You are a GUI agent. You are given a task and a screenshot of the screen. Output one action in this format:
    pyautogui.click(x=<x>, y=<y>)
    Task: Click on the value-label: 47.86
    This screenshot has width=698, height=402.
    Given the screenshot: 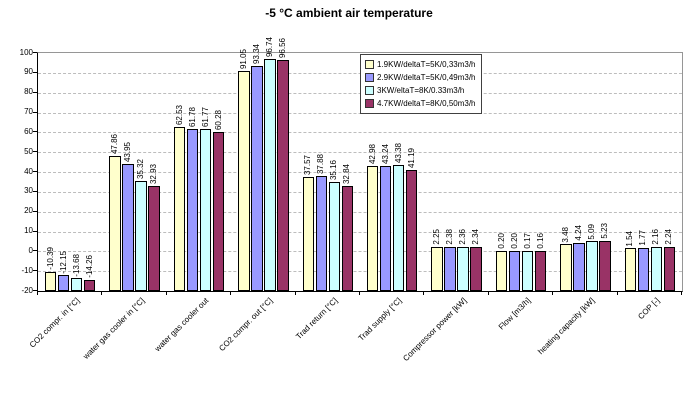 What is the action you would take?
    pyautogui.click(x=115, y=144)
    